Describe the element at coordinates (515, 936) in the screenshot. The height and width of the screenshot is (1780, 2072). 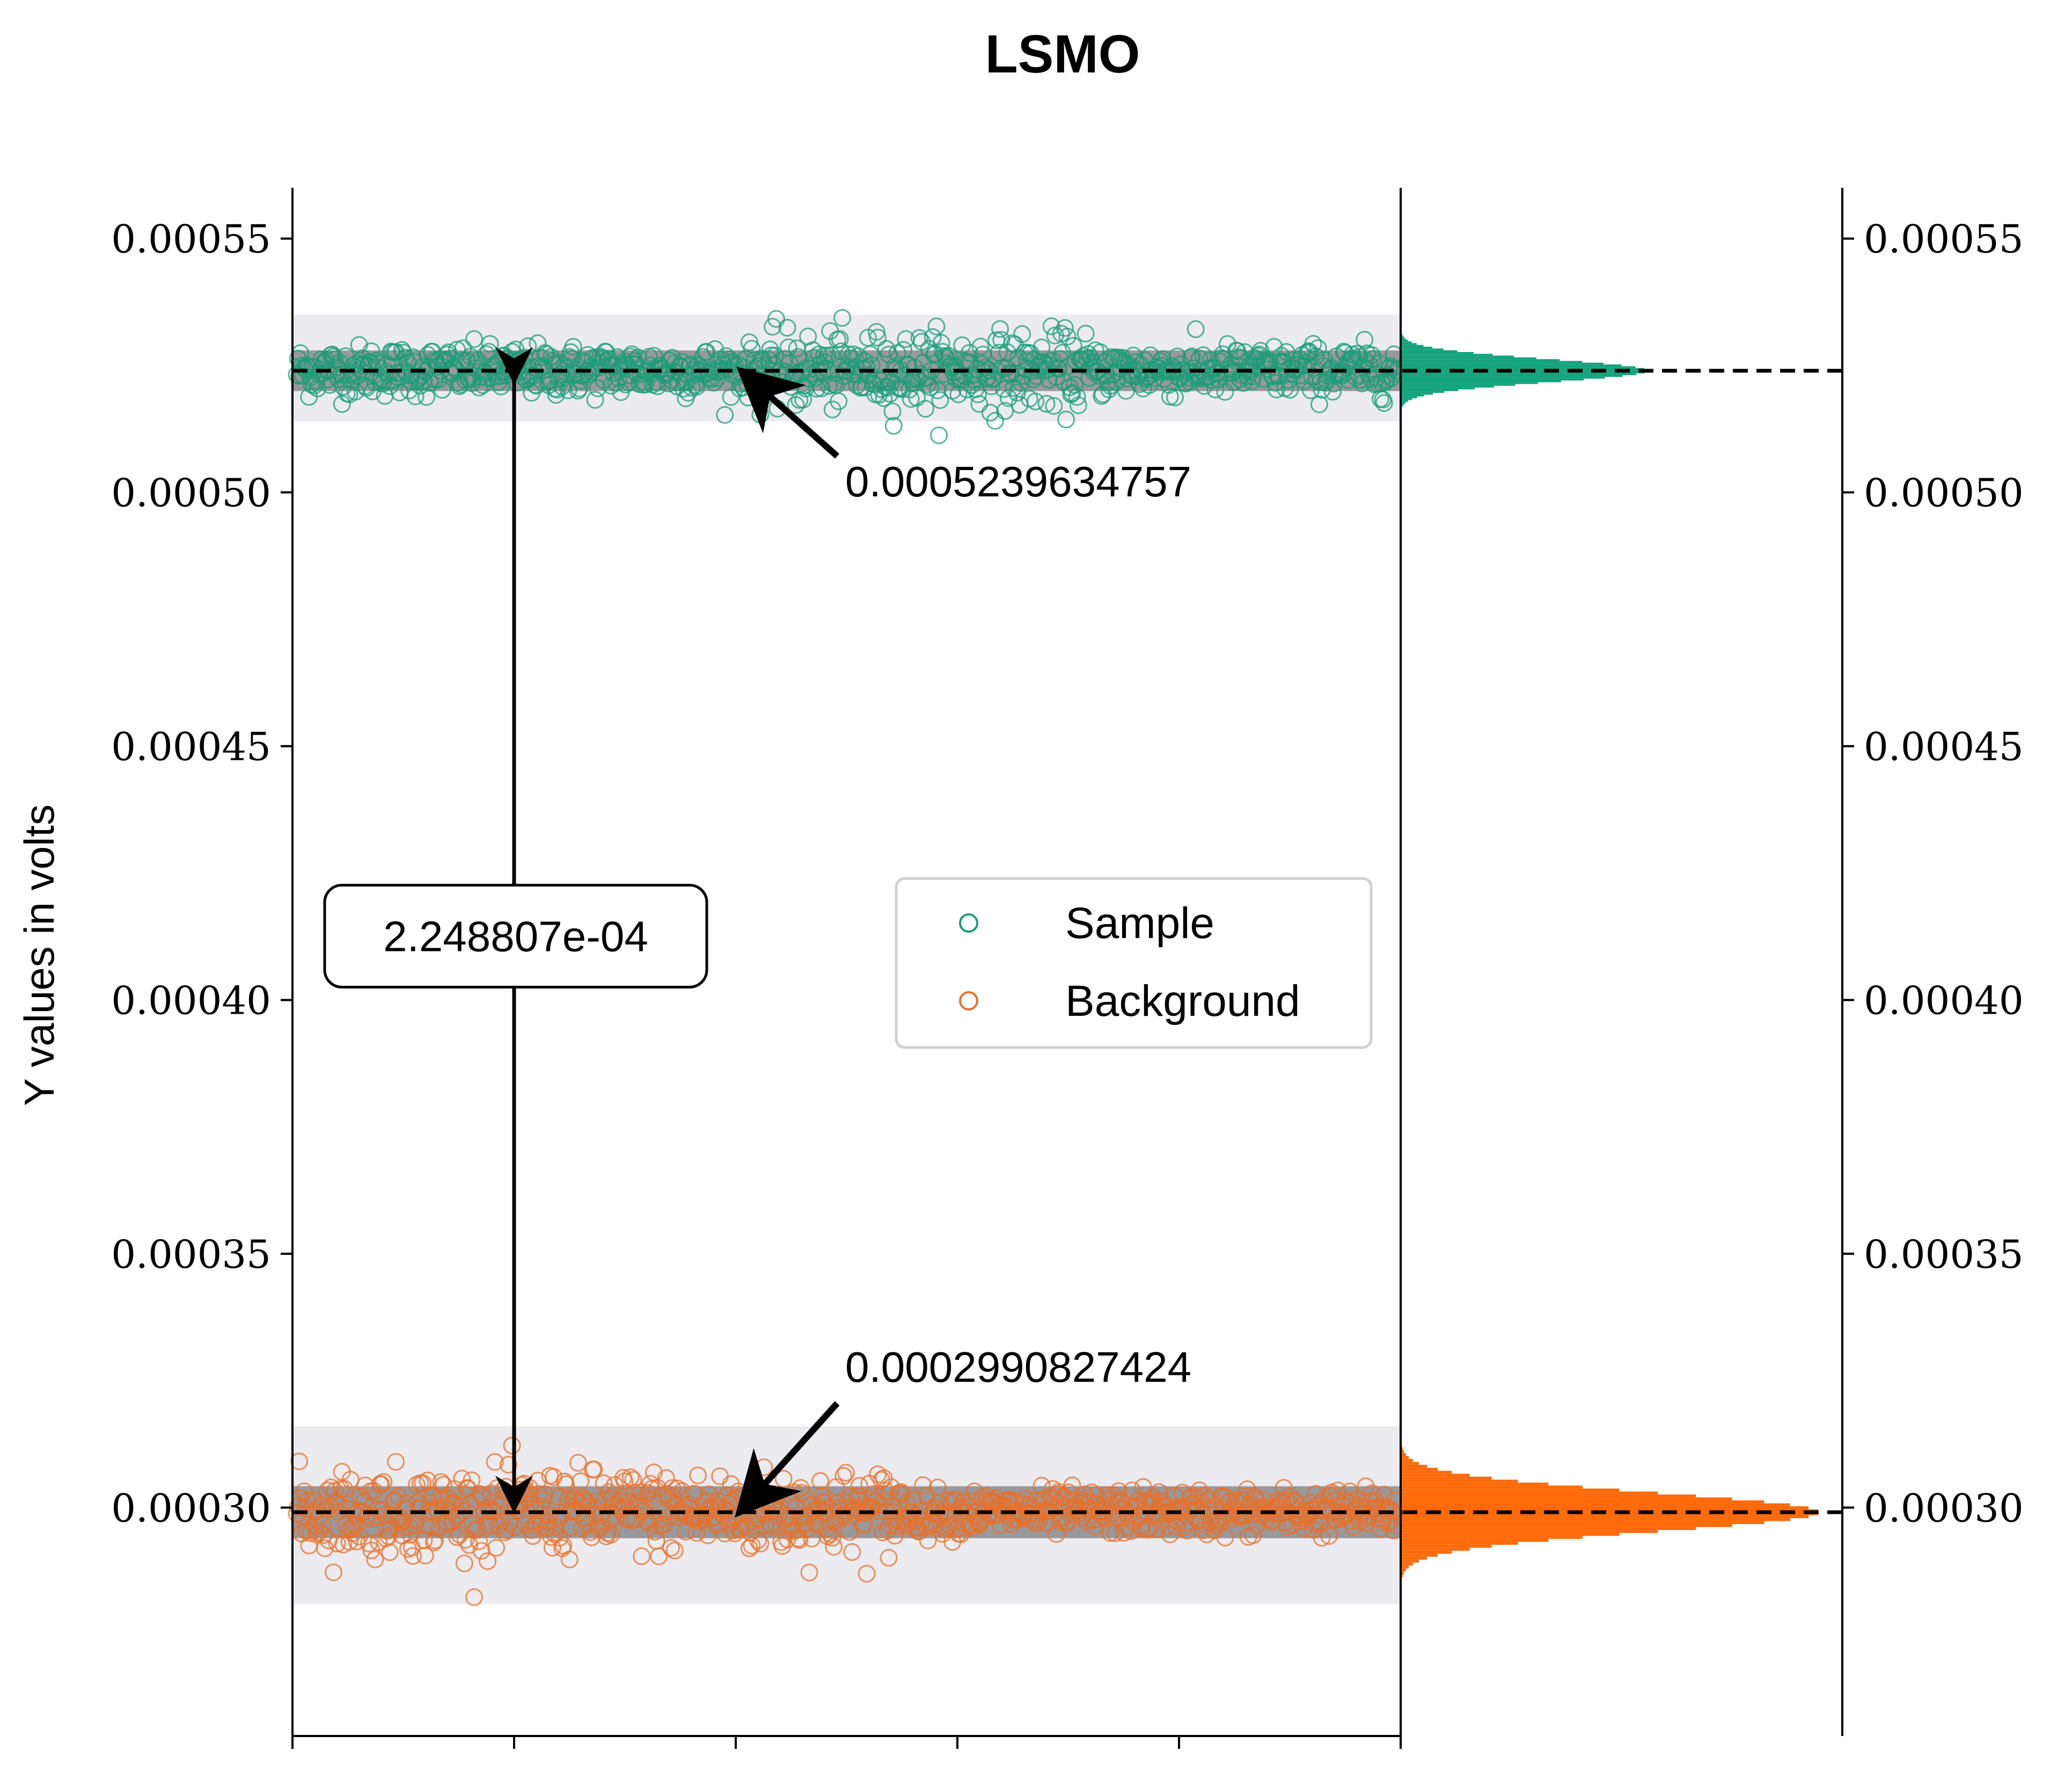
I see `difference-label: 2.248807e-04` at that location.